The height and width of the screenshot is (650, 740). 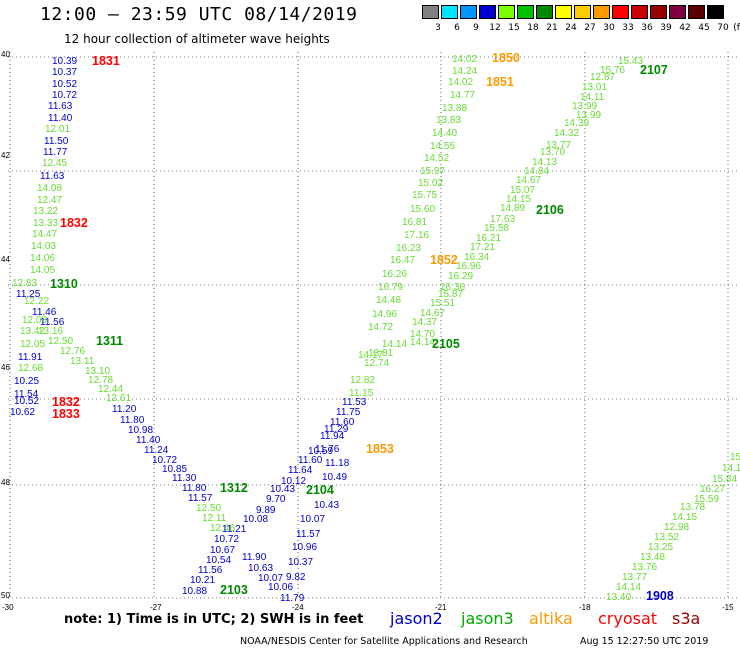 What do you see at coordinates (628, 587) in the screenshot?
I see `wave-height-value: 14.14` at bounding box center [628, 587].